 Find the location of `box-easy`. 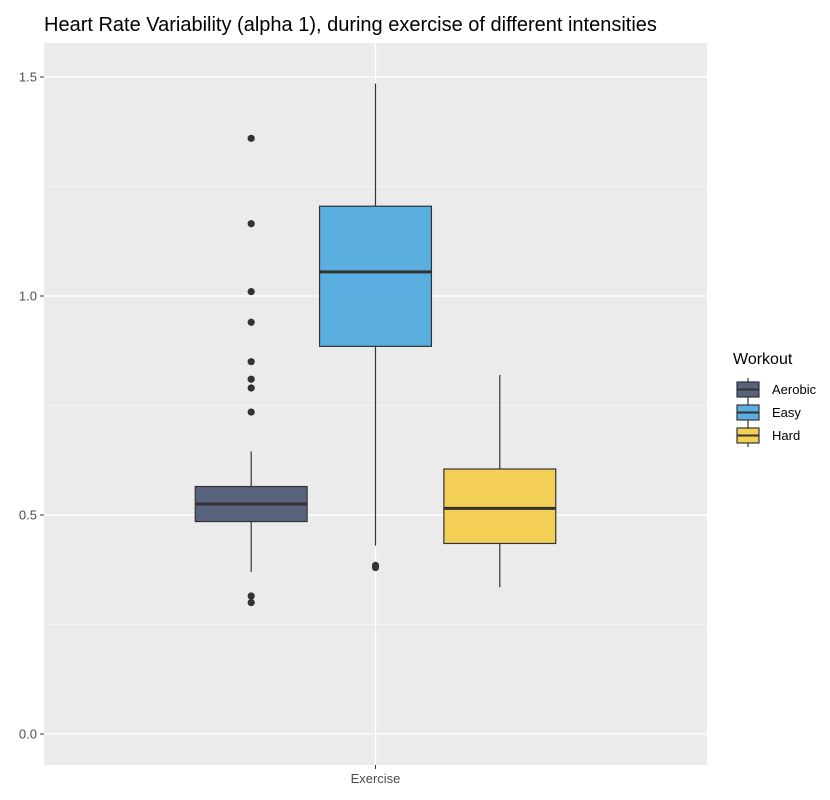

box-easy is located at coordinates (375, 327).